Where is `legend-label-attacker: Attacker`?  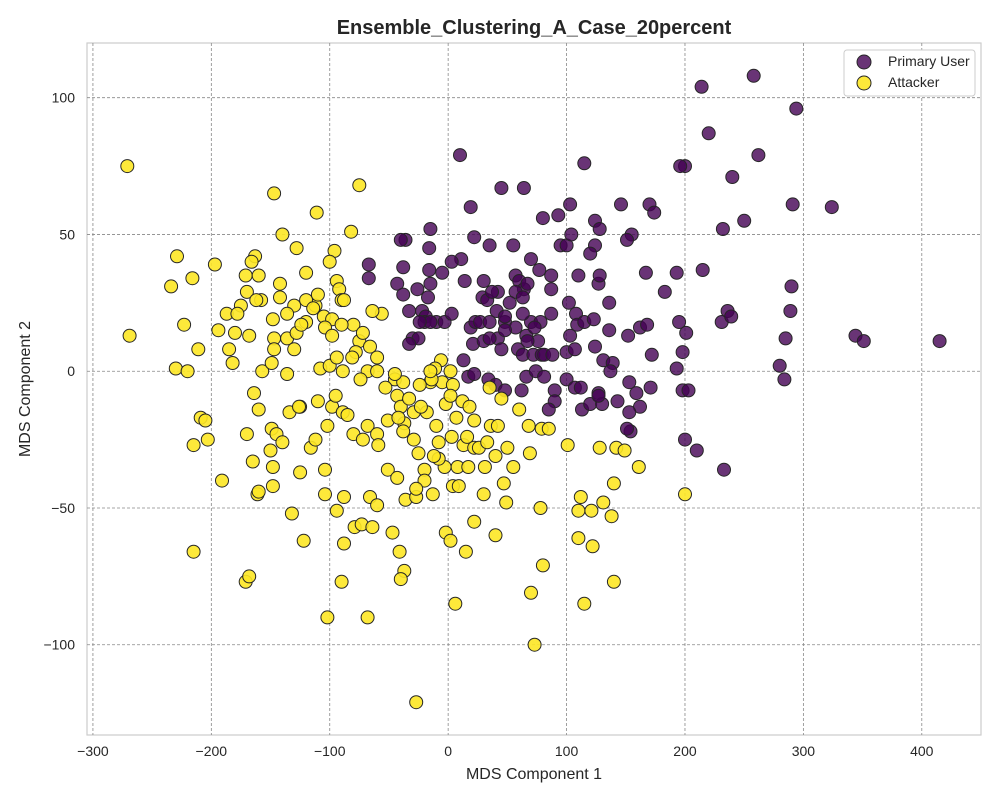 legend-label-attacker: Attacker is located at coordinates (914, 82).